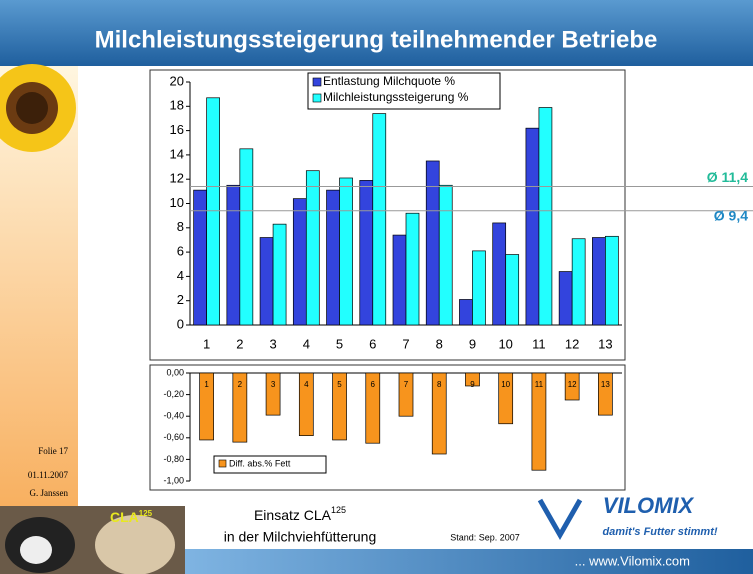 Image resolution: width=753 pixels, height=574 pixels. What do you see at coordinates (131, 517) in the screenshot?
I see `photo-label: CLA125` at bounding box center [131, 517].